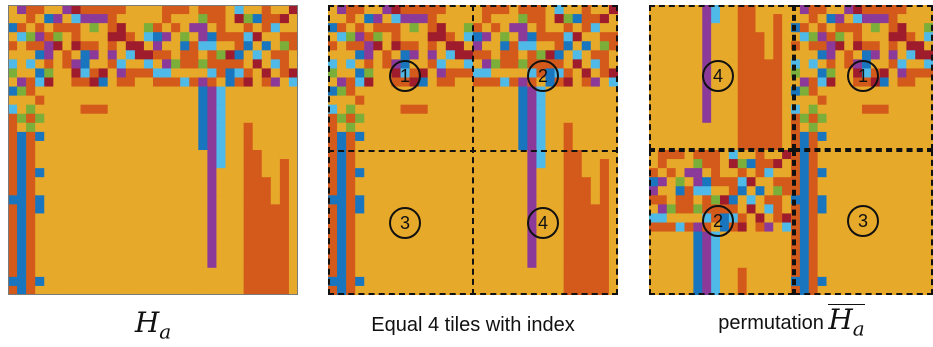 The image size is (933, 347). What do you see at coordinates (846, 321) in the screenshot?
I see `caption-overlined-symbol: Ha` at bounding box center [846, 321].